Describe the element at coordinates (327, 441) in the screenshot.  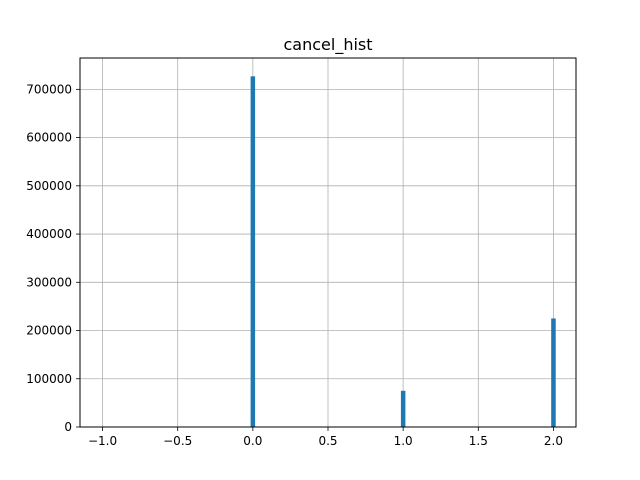
I see `x-tick-label: 0.5` at that location.